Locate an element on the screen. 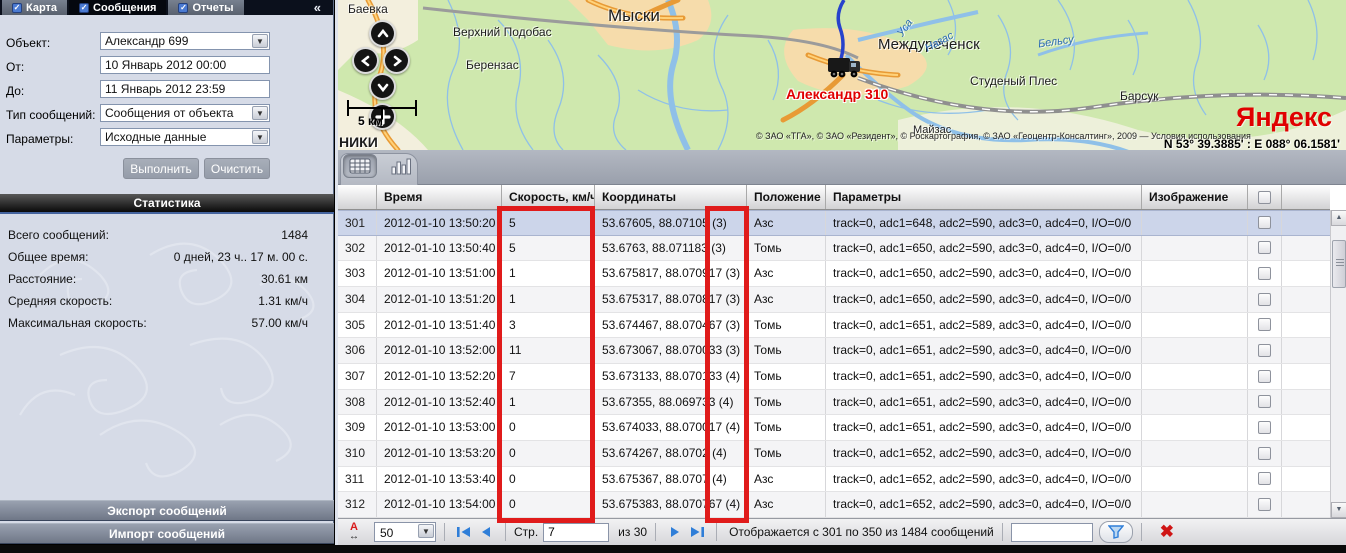 Image resolution: width=1346 pixels, height=553 pixels. page-number-input is located at coordinates (576, 532).